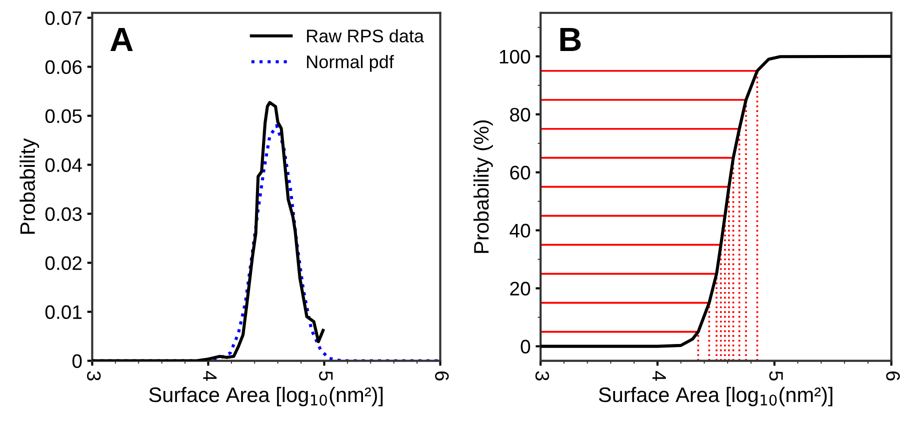  What do you see at coordinates (365, 35) in the screenshot?
I see `legend-label: Raw RPS data` at bounding box center [365, 35].